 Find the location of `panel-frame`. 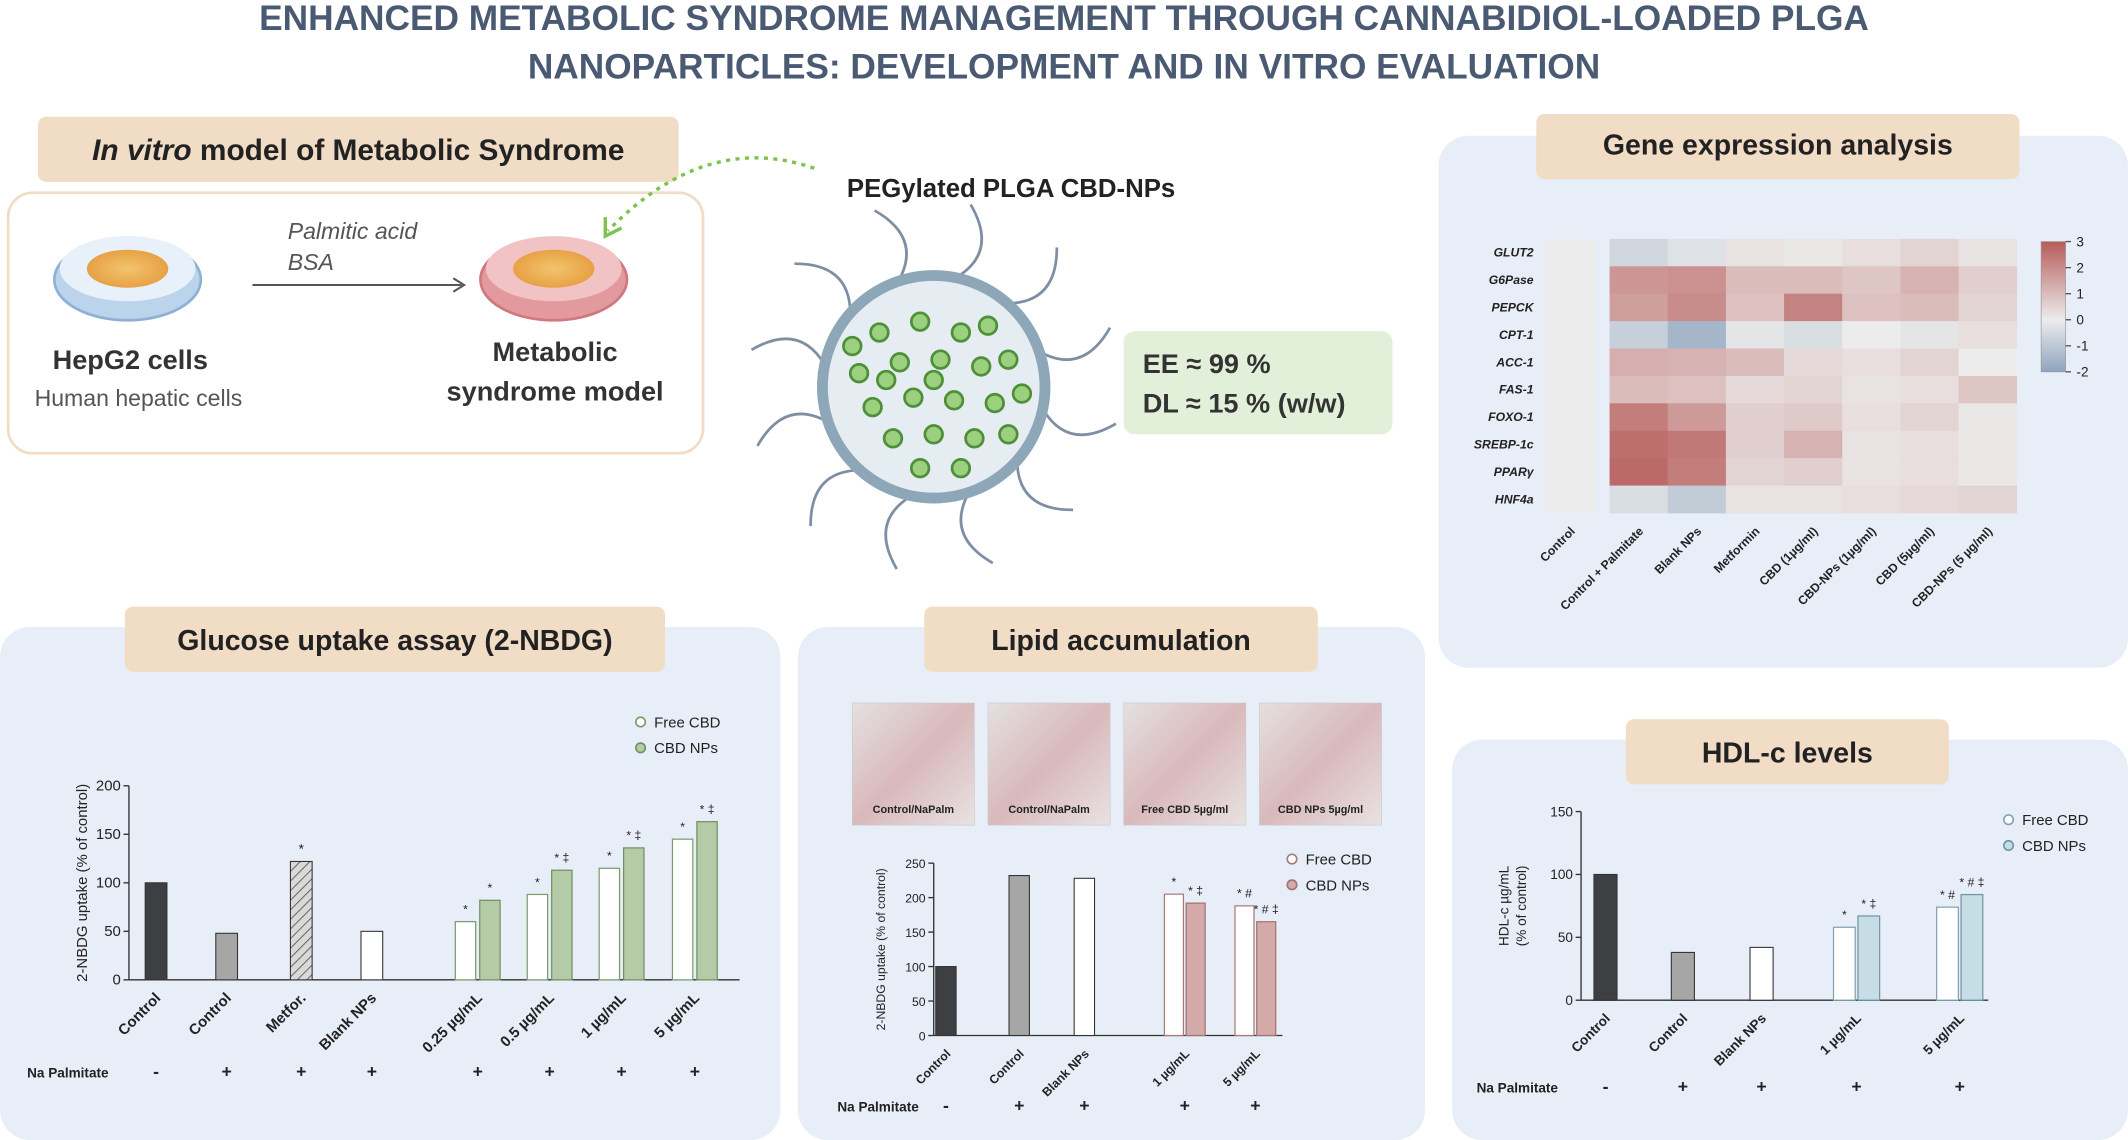

panel-frame is located at coordinates (1790, 939).